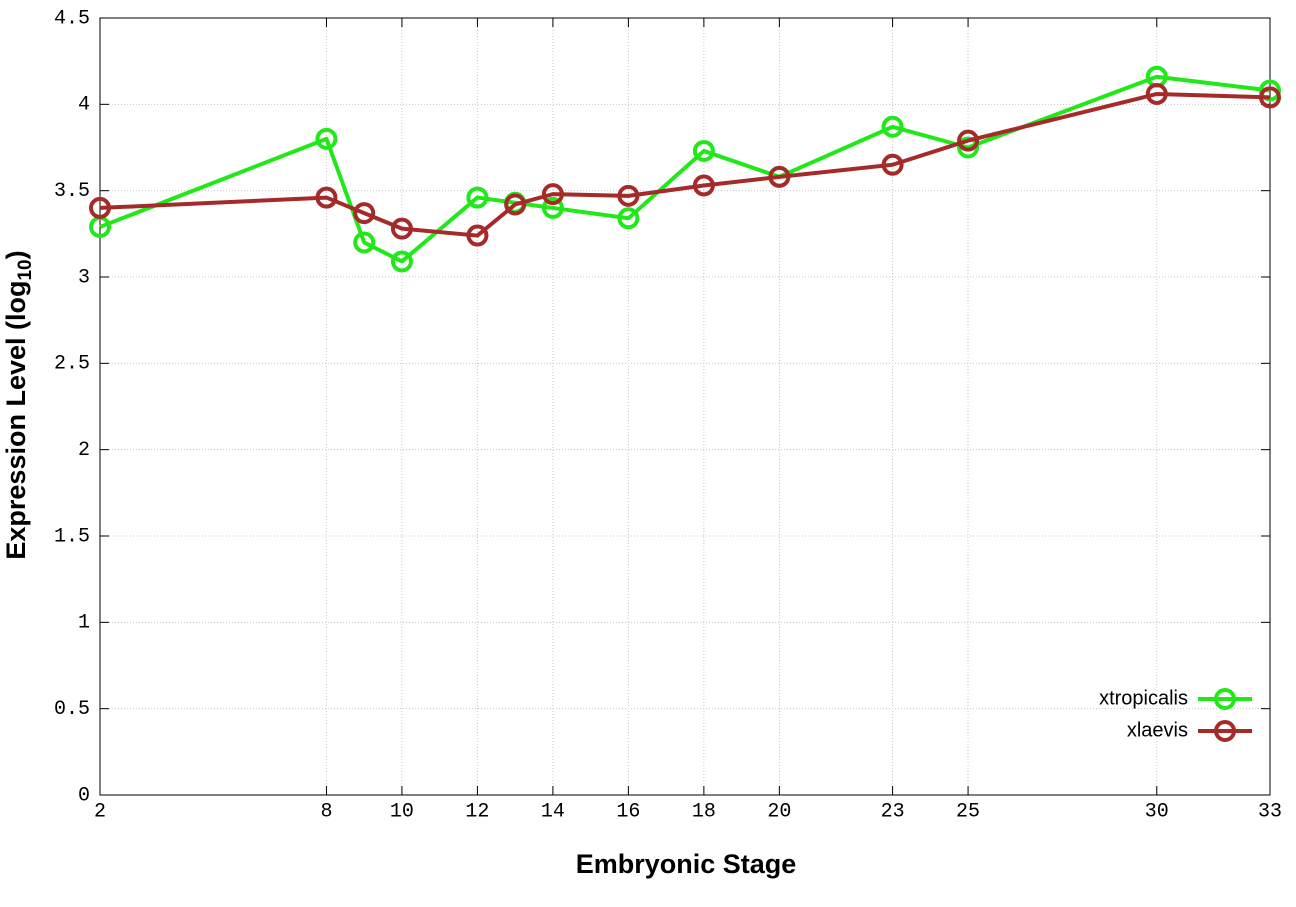  I want to click on x-tick-label: 14, so click(553, 811).